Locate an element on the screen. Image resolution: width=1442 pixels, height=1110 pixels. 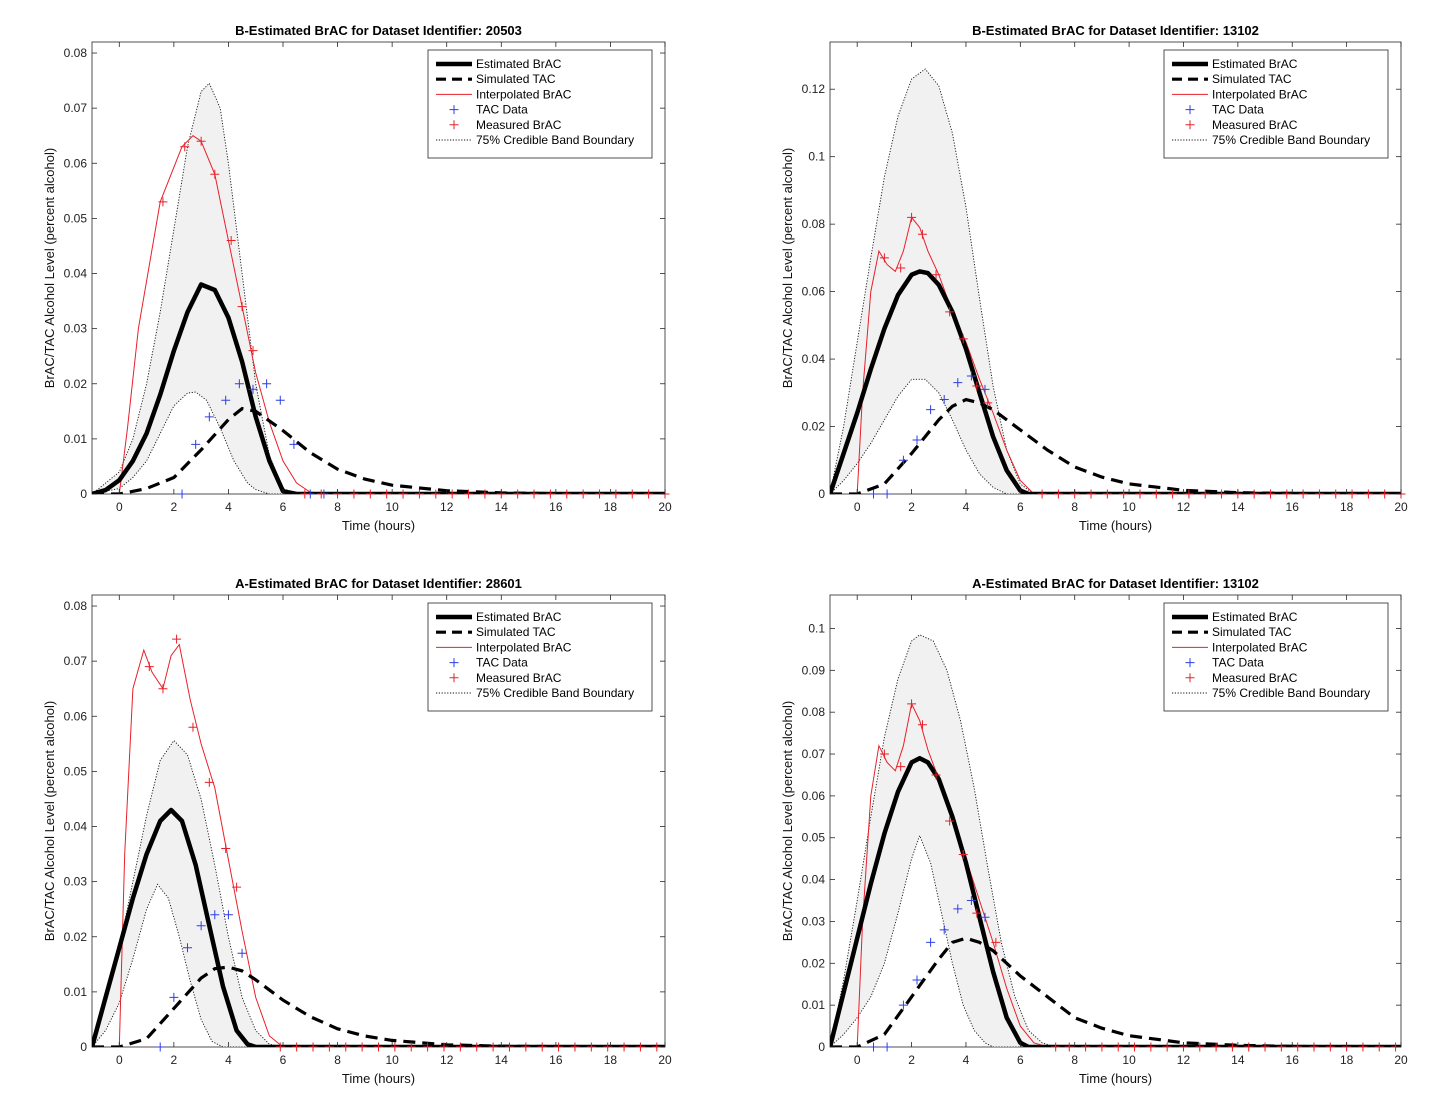
simulated-tac-line is located at coordinates (378, 450).